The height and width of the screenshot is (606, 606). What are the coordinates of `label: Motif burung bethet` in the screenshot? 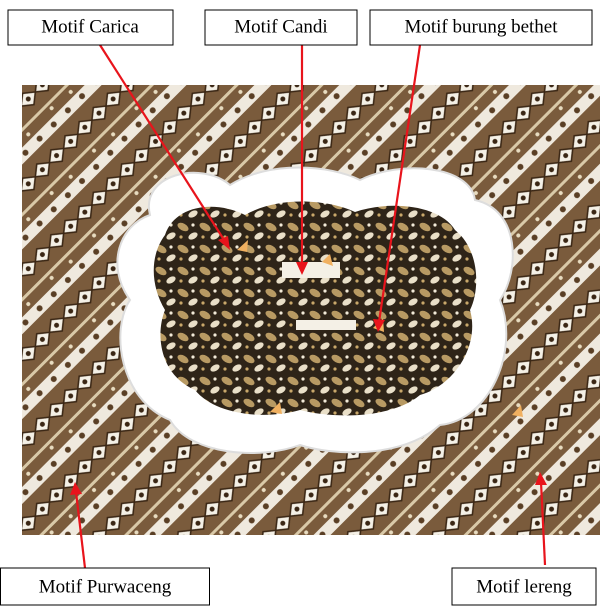 It's located at (481, 26).